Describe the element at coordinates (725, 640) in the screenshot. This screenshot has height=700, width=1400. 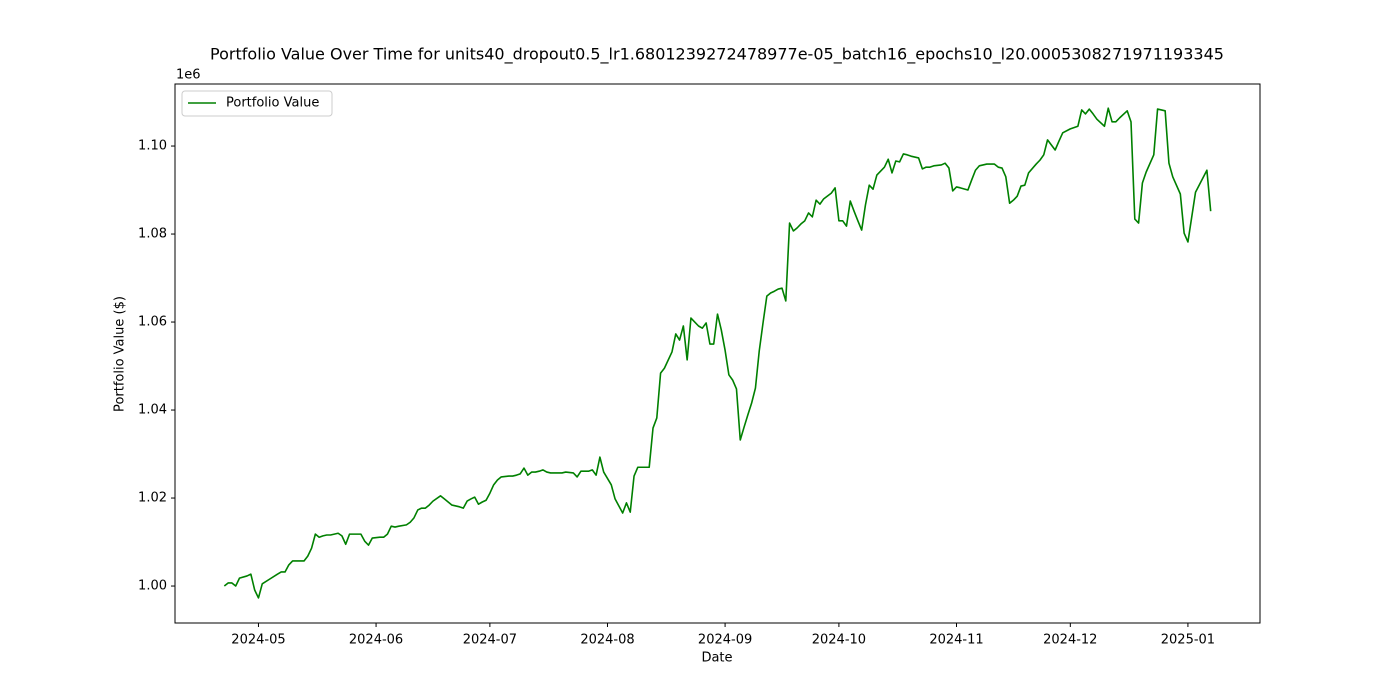
I see `x-tick-label: 2024-09` at that location.